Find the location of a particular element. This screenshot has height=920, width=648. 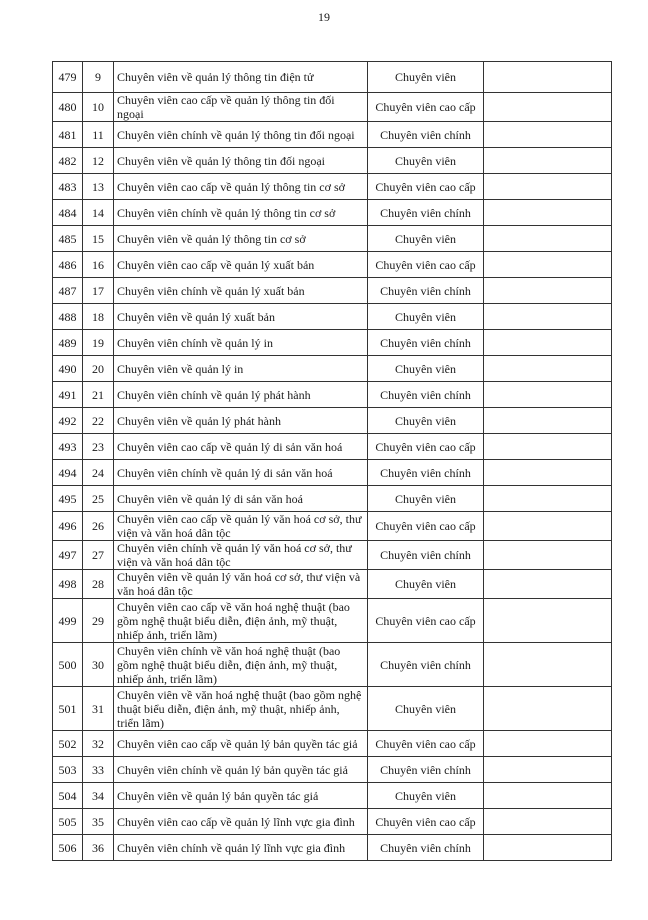

row-number: 502 is located at coordinates (67, 743).